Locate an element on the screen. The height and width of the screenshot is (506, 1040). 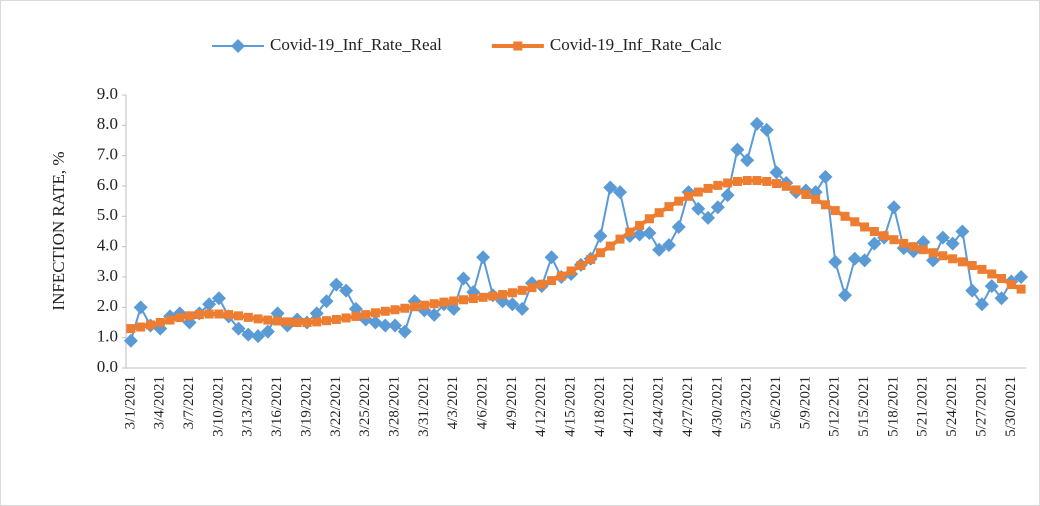
x-tick-label: 5/24/2021 is located at coordinates (952, 406).